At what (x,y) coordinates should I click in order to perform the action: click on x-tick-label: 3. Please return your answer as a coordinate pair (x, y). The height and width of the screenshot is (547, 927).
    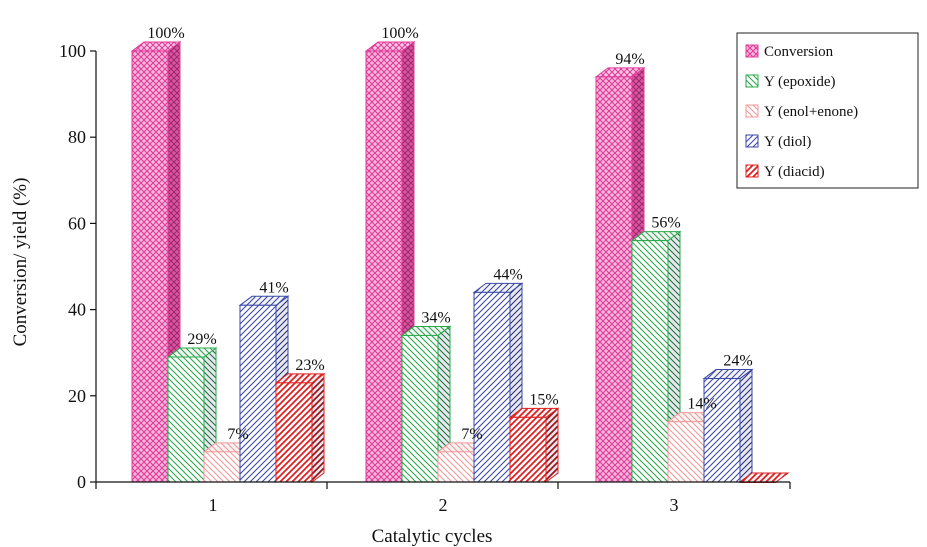
    Looking at the image, I should click on (674, 505).